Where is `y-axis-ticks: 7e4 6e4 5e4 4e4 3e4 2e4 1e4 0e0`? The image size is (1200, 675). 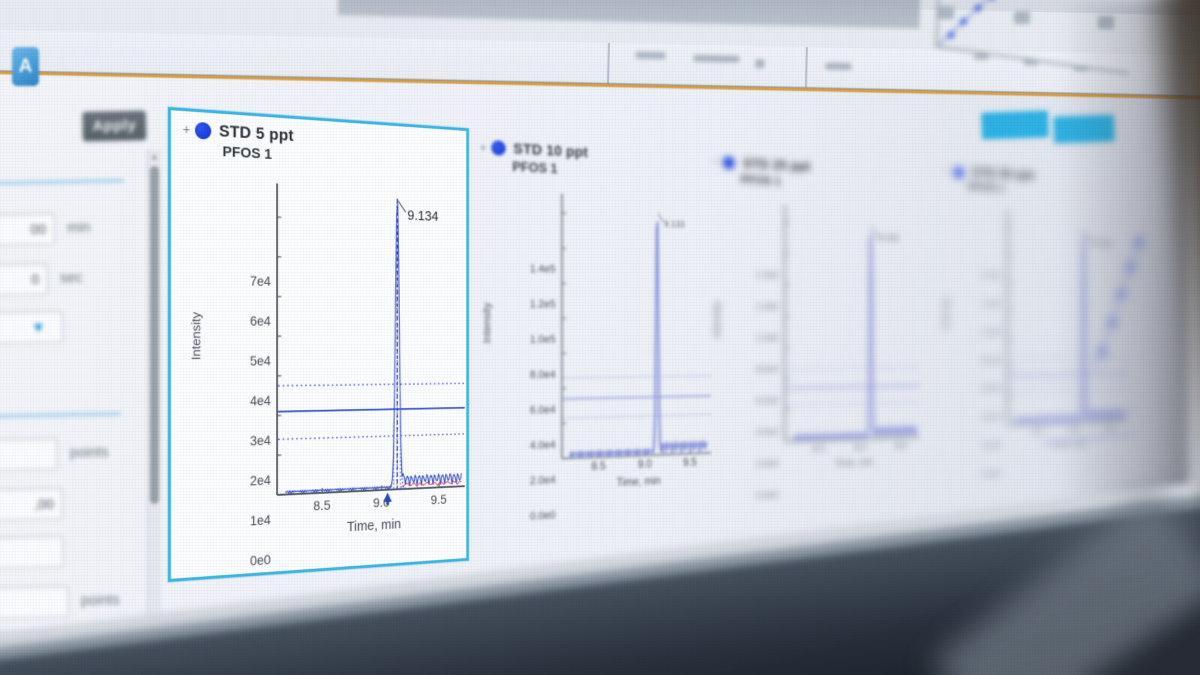
y-axis-ticks: 7e4 6e4 5e4 4e4 3e4 2e4 1e4 0e0 is located at coordinates (238, 420).